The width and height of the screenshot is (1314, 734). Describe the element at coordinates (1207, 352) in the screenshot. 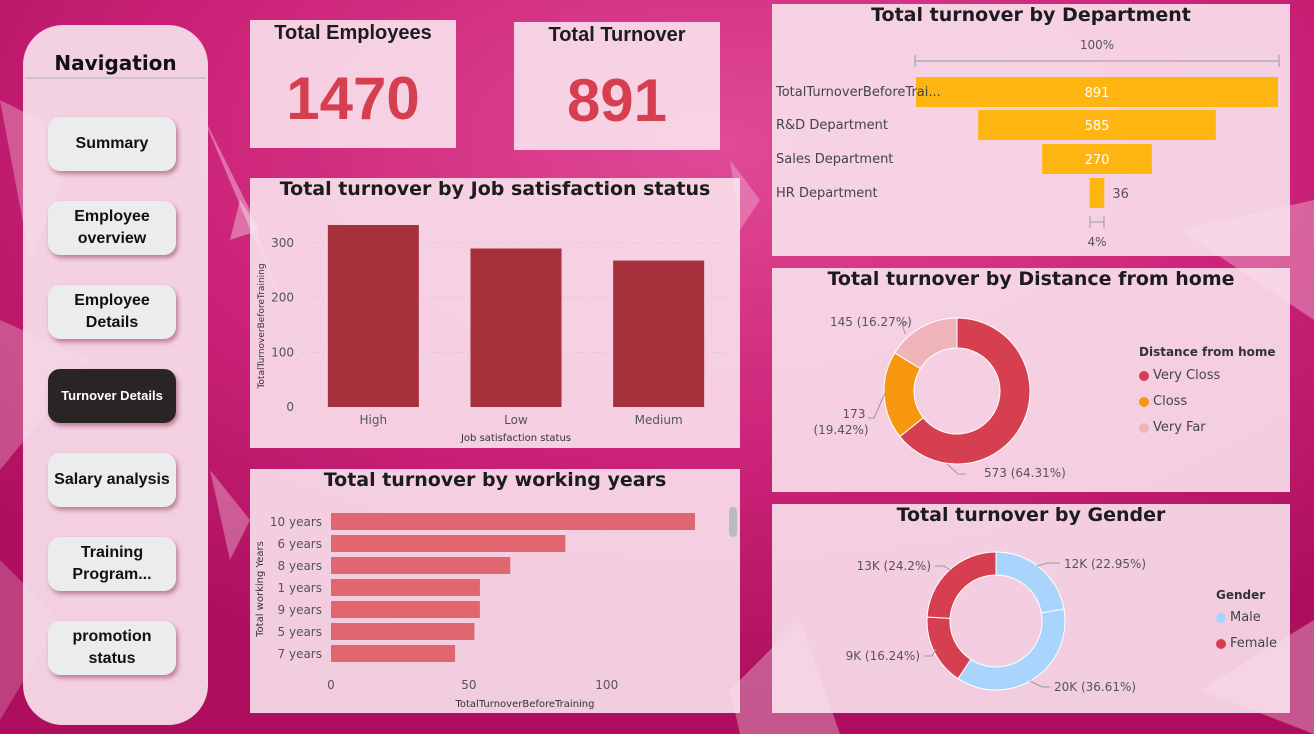

I see `distance-legend-title: Distance from home` at that location.